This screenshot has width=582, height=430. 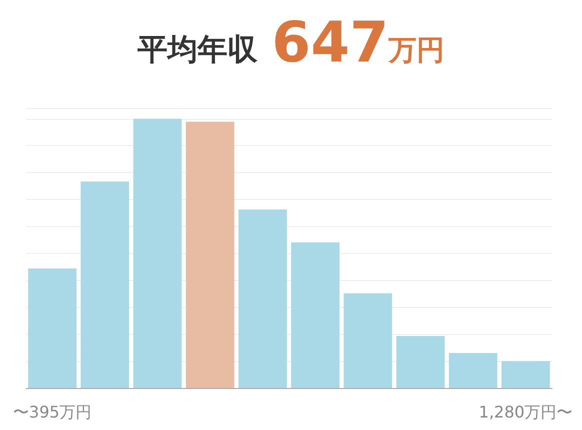 I want to click on x-tick-label: 〜395万円, so click(x=52, y=412).